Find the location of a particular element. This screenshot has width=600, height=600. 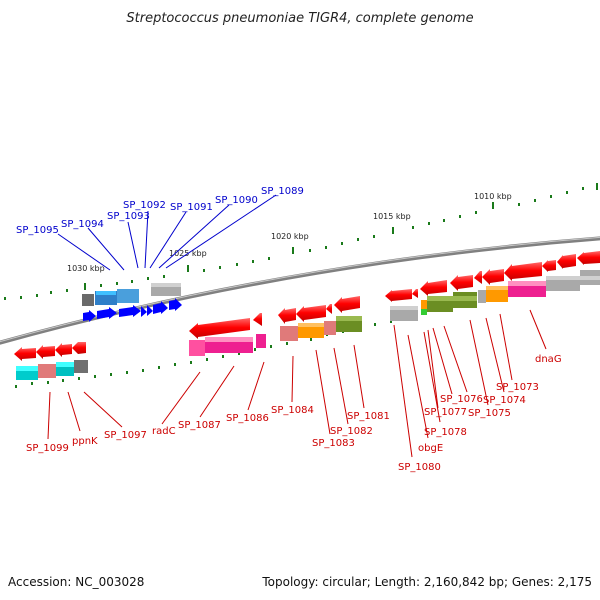

gene-label-sp-1083: SP_1083 is located at coordinates (333, 443).